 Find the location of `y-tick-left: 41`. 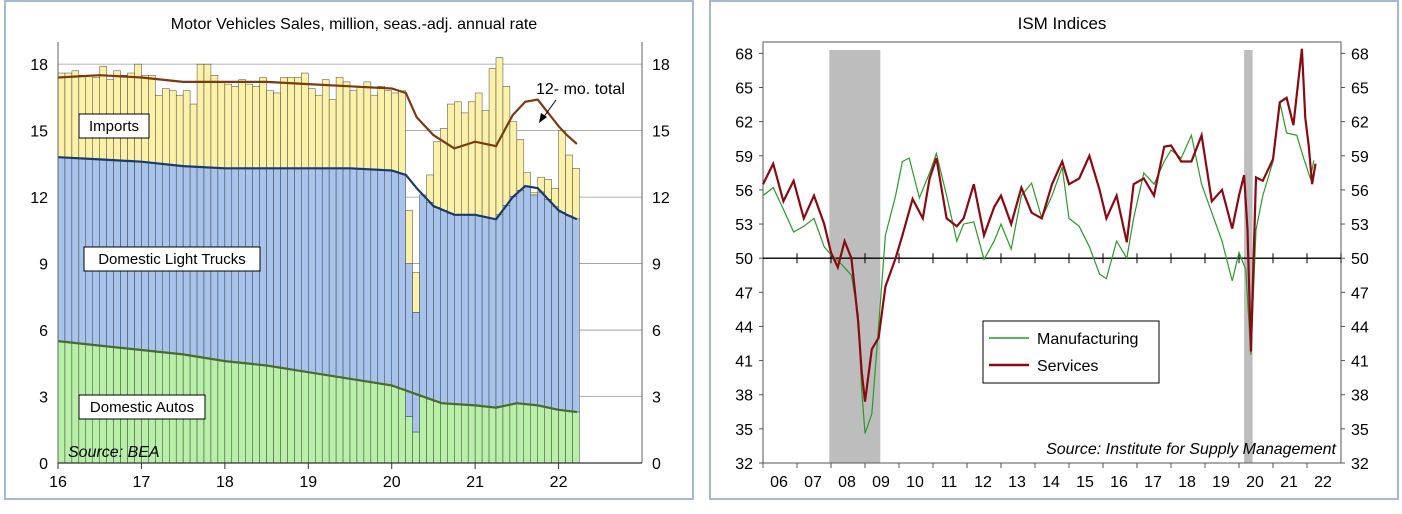

y-tick-left: 41 is located at coordinates (744, 362).